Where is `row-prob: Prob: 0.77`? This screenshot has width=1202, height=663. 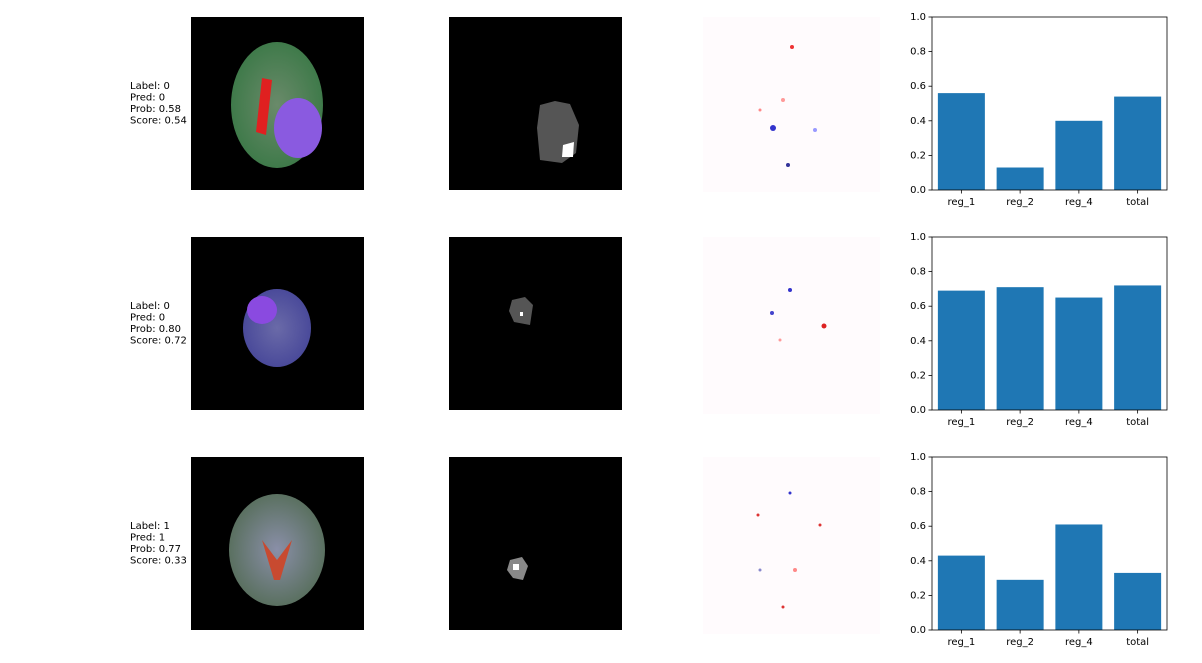
row-prob: Prob: 0.77 is located at coordinates (155, 549).